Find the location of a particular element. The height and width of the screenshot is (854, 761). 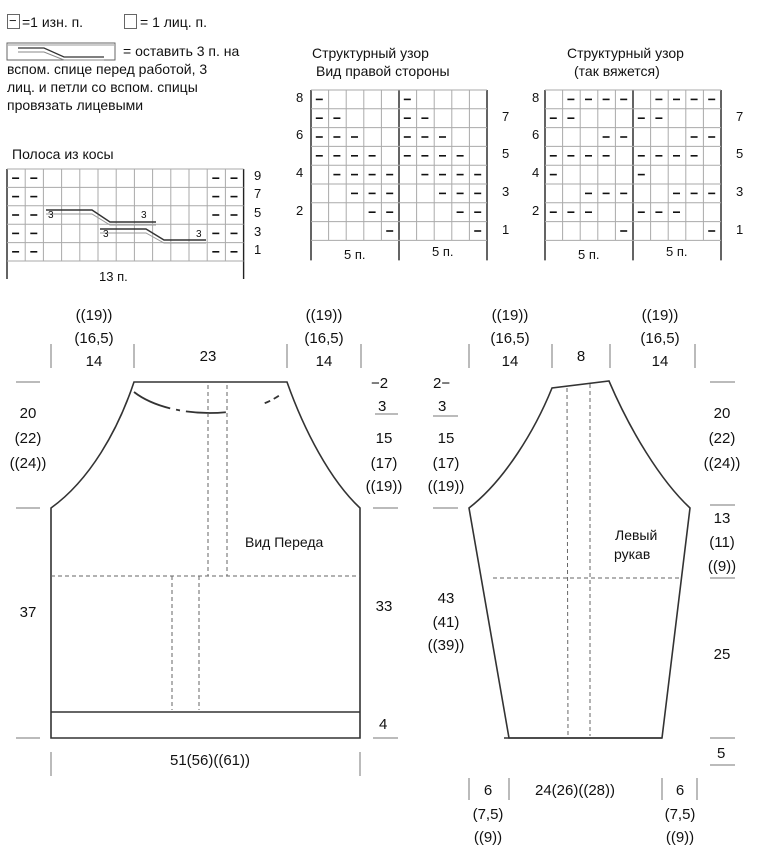

tr-width-1: 5 п. is located at coordinates (355, 254).